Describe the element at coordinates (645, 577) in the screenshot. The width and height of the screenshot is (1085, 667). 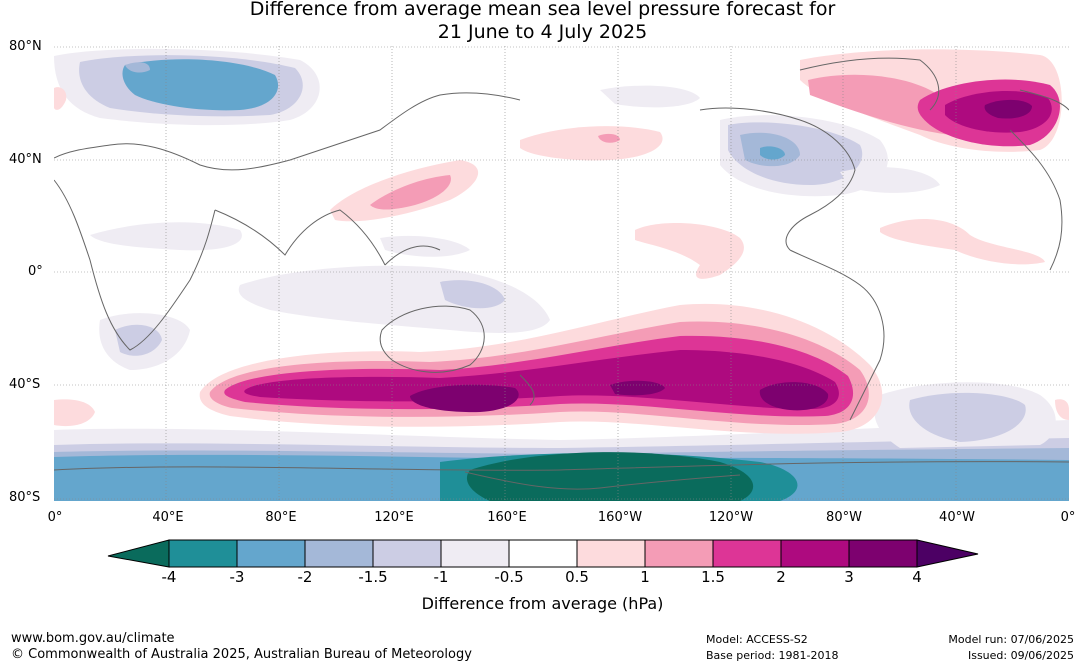
I see `colorbar-tick-label: 1` at that location.